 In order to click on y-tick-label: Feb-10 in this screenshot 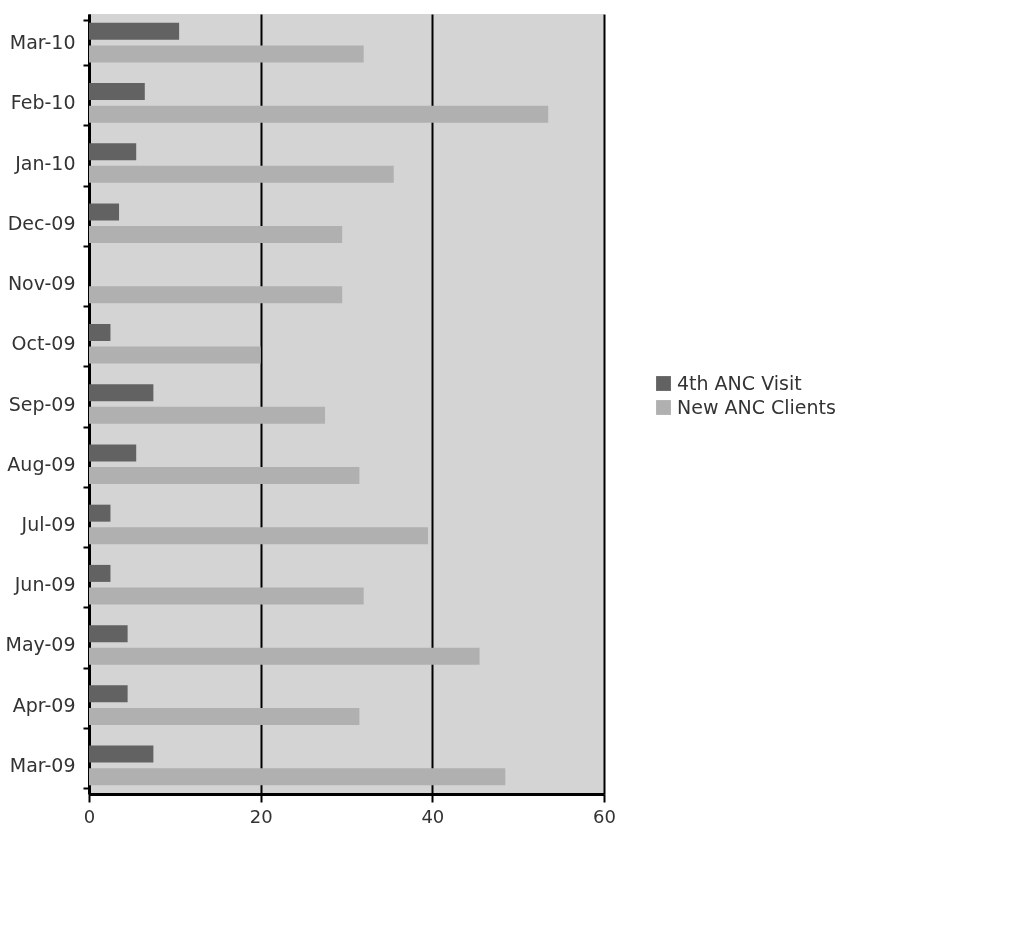, I will do `click(43, 102)`.